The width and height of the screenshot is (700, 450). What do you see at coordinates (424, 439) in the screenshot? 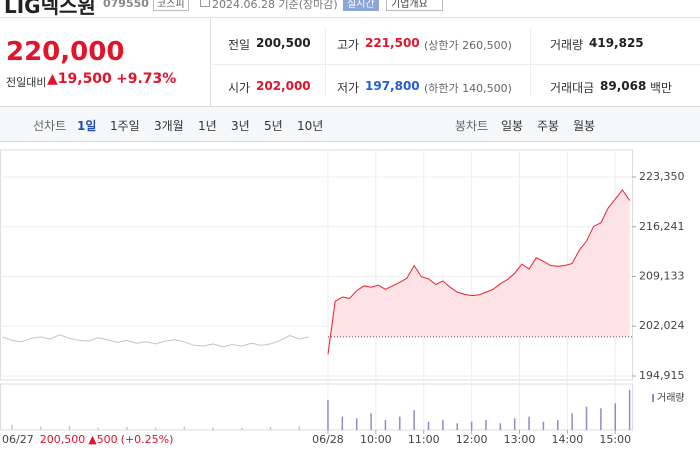
I see `x-tick-label: 11:00` at bounding box center [424, 439].